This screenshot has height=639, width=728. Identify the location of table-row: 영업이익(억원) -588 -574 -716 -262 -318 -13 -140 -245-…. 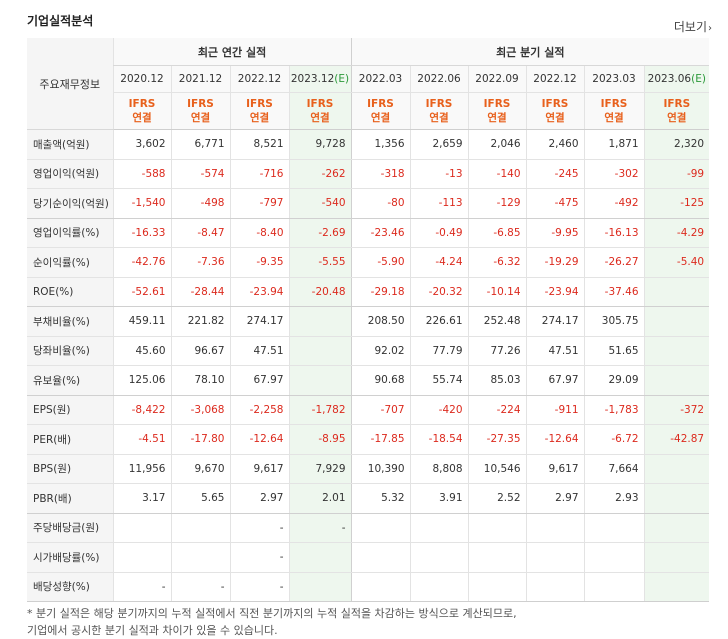
(368, 174).